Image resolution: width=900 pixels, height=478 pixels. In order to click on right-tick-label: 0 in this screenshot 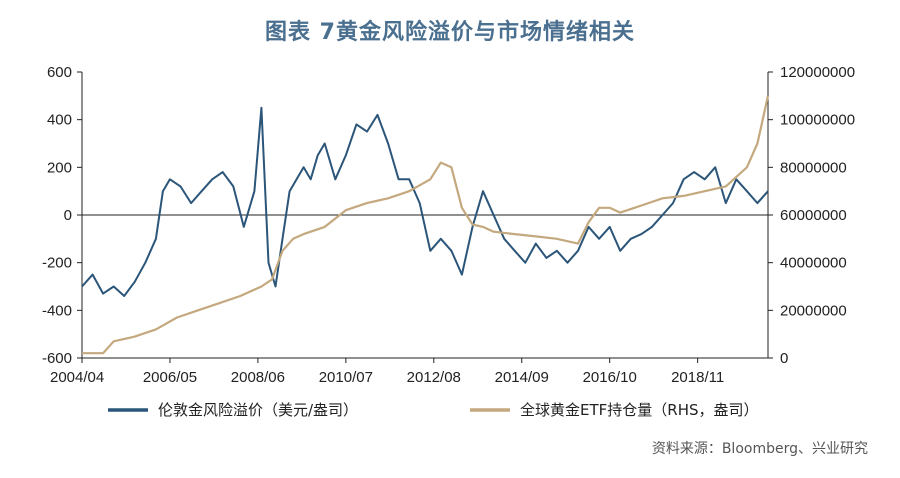, I will do `click(784, 358)`.